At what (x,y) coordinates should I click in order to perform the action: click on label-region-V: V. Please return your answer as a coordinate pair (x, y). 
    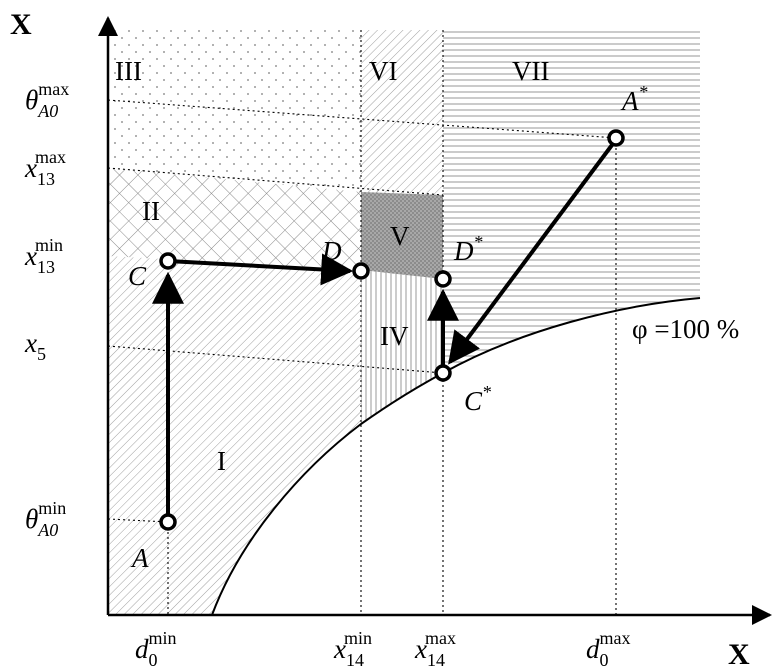
    Looking at the image, I should click on (400, 236).